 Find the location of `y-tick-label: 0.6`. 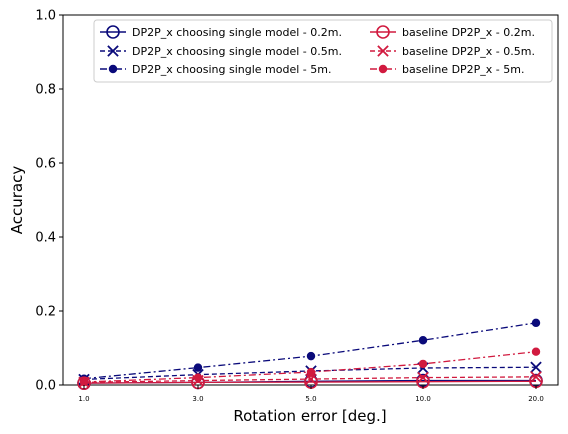

y-tick-label: 0.6 is located at coordinates (45, 164).